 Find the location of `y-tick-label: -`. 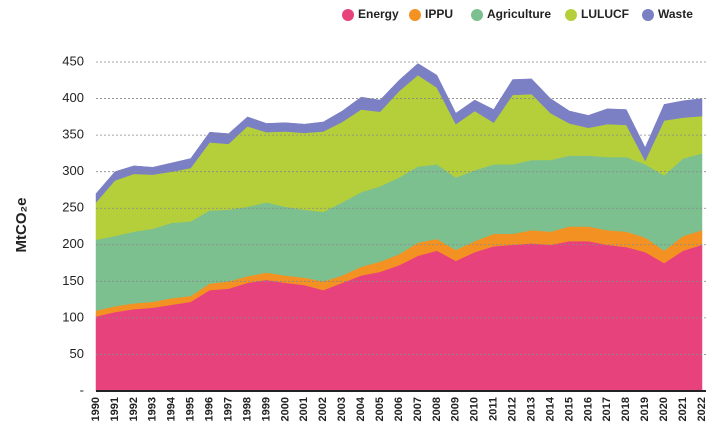

y-tick-label: - is located at coordinates (82, 389).